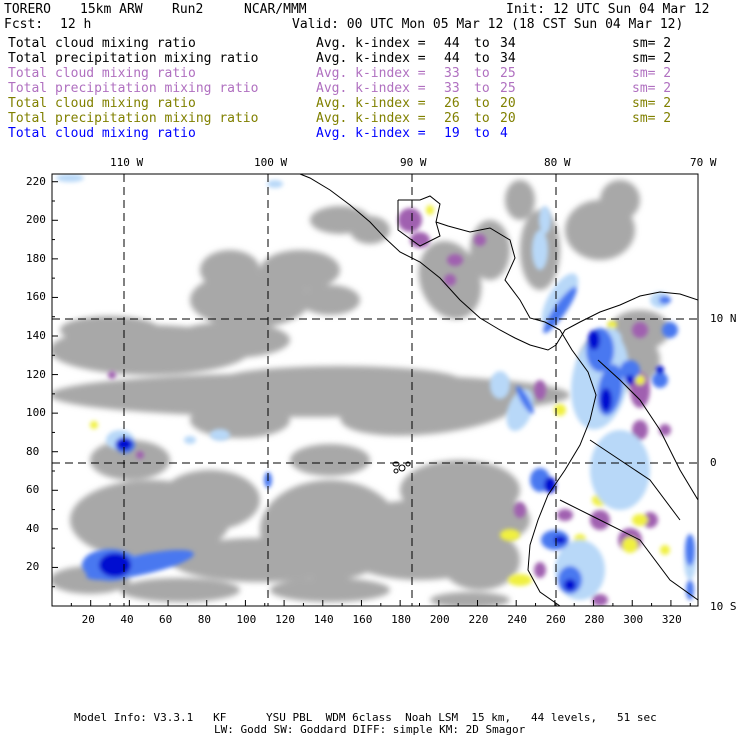 This screenshot has width=740, height=740. Describe the element at coordinates (703, 162) in the screenshot. I see `lon-label-70w: 70 W` at that location.